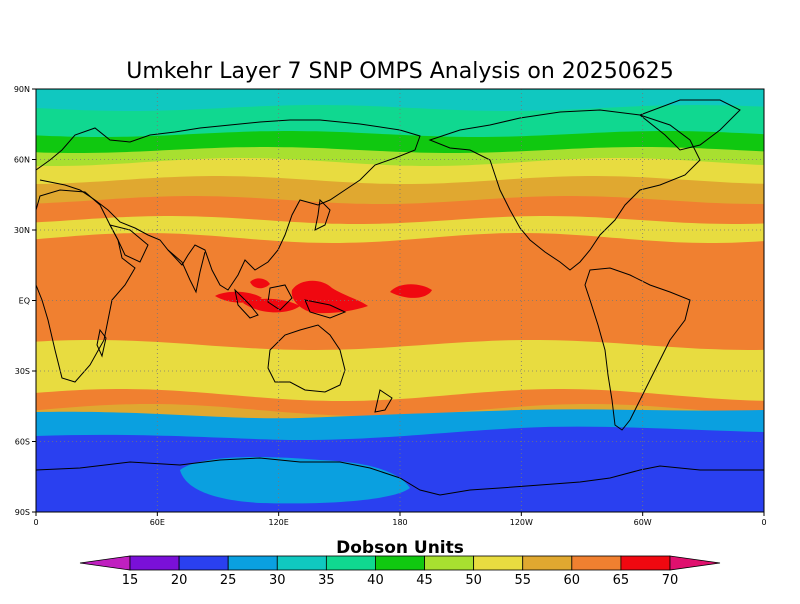 This screenshot has height=604, width=800. Describe the element at coordinates (295, 480) in the screenshot. I see `band-antarctic-patch` at that location.